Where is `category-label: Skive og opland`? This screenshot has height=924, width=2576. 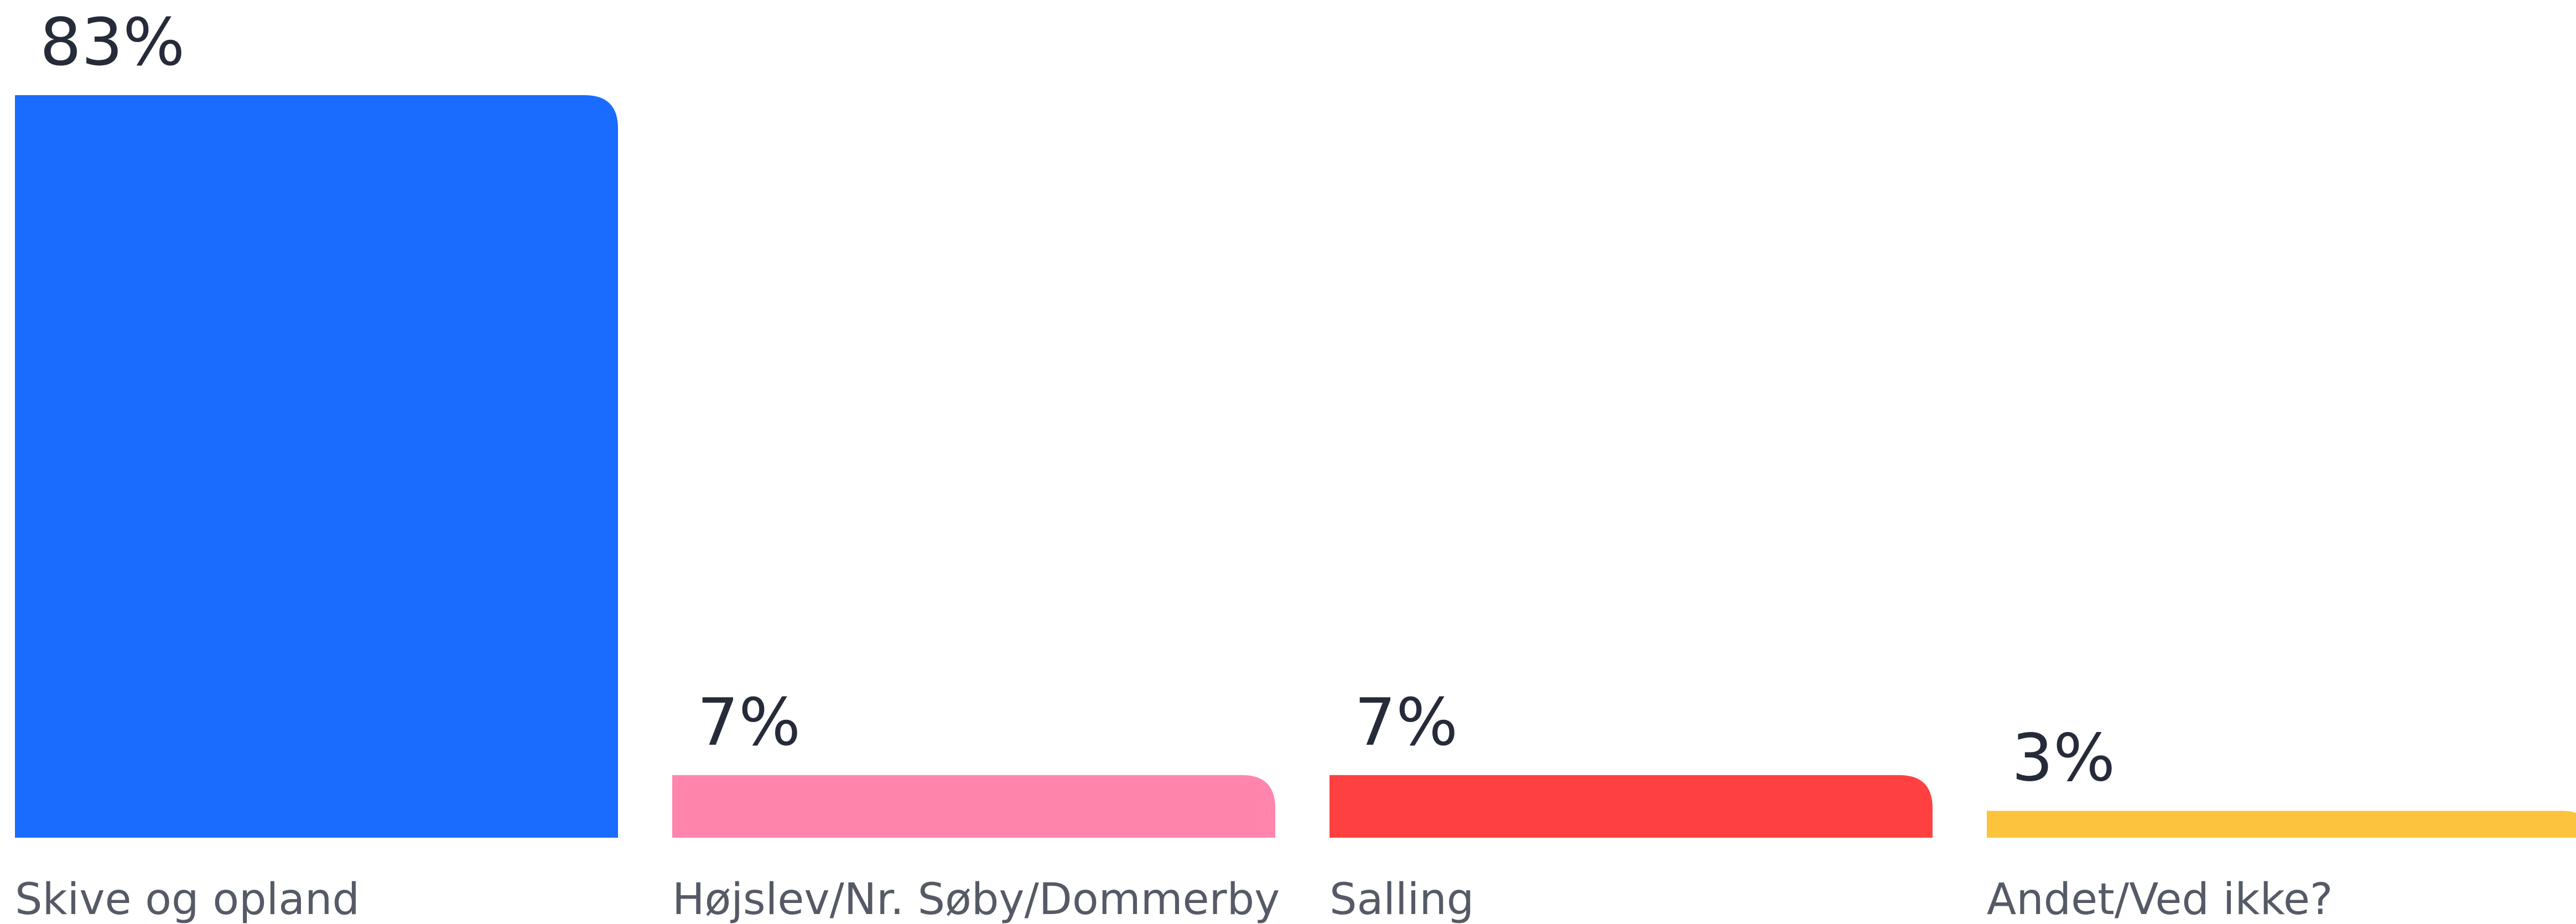 category-label: Skive og opland is located at coordinates (187, 899).